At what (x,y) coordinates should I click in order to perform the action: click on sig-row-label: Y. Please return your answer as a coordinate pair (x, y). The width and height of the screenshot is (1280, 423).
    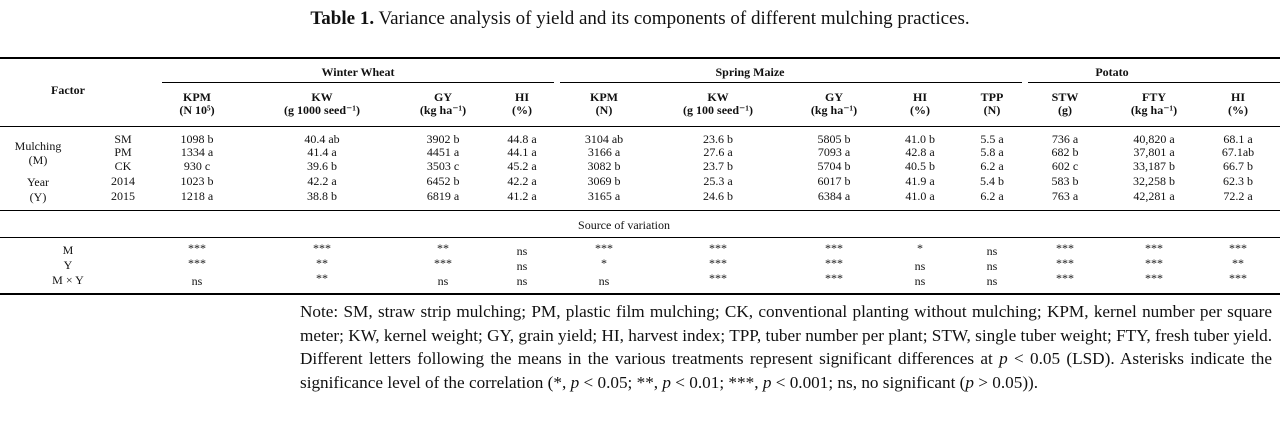
    Looking at the image, I should click on (68, 265).